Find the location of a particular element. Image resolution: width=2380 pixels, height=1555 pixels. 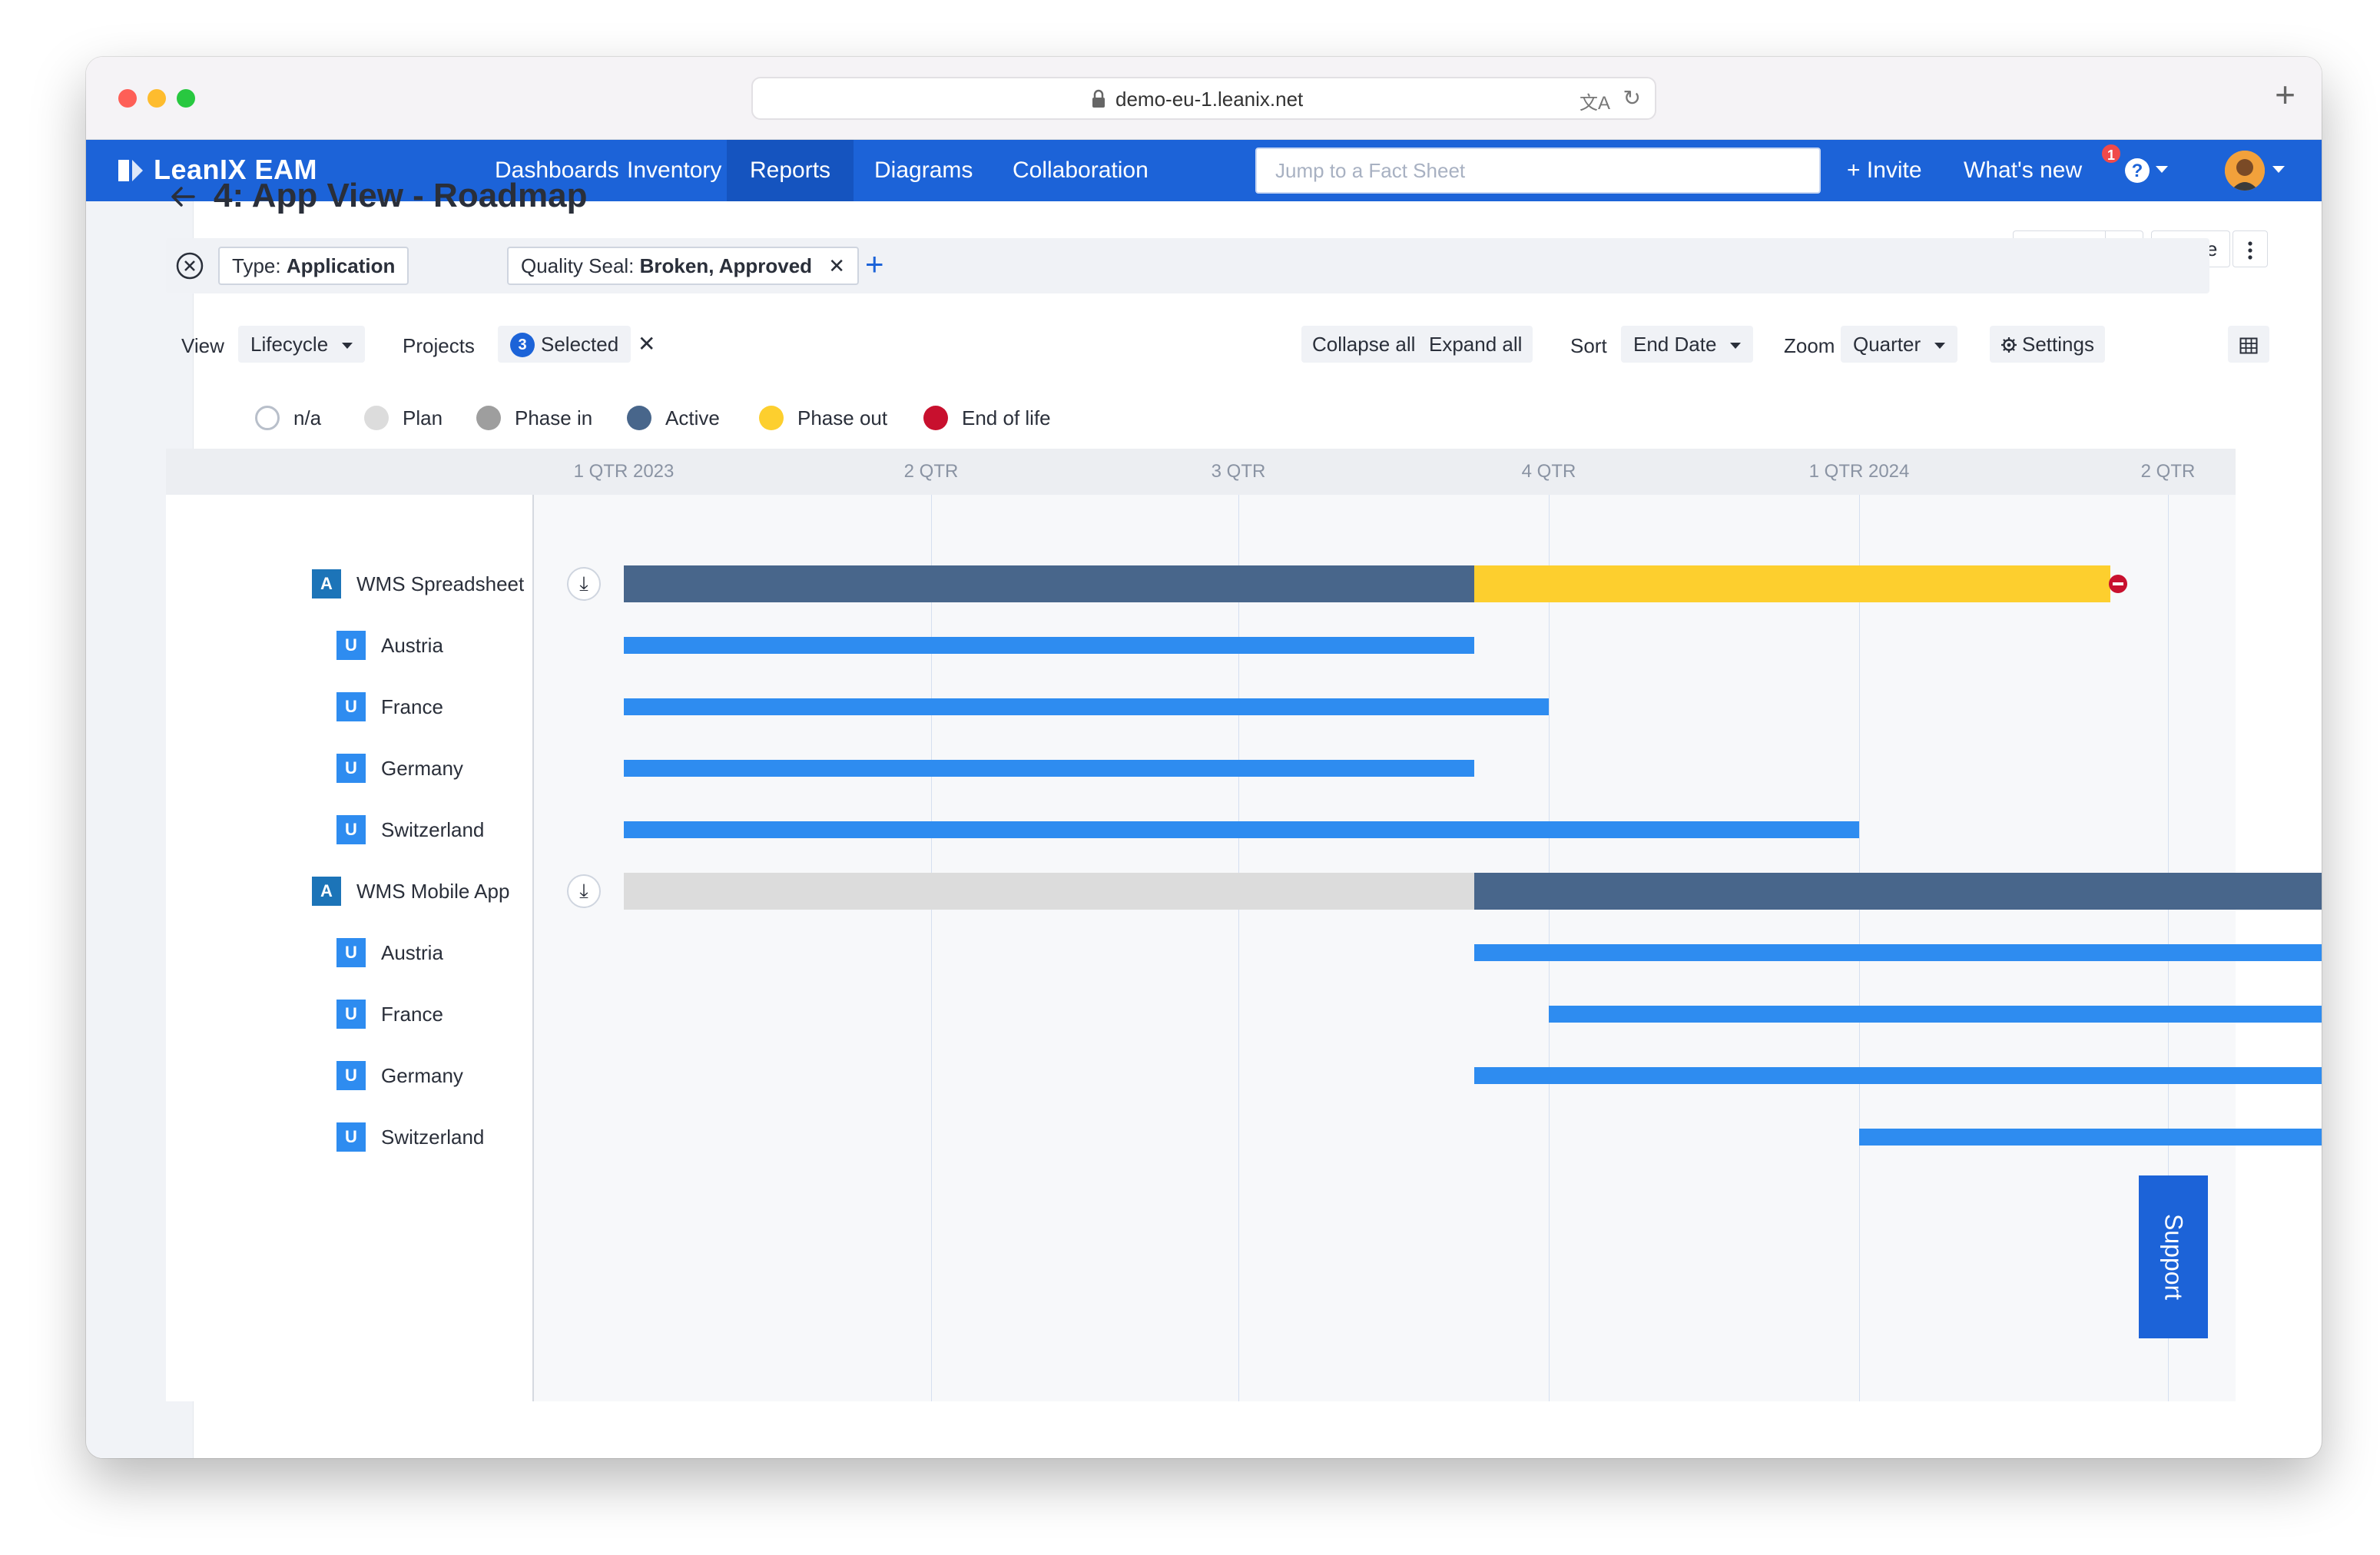

settings-button: Settings is located at coordinates (2047, 344).